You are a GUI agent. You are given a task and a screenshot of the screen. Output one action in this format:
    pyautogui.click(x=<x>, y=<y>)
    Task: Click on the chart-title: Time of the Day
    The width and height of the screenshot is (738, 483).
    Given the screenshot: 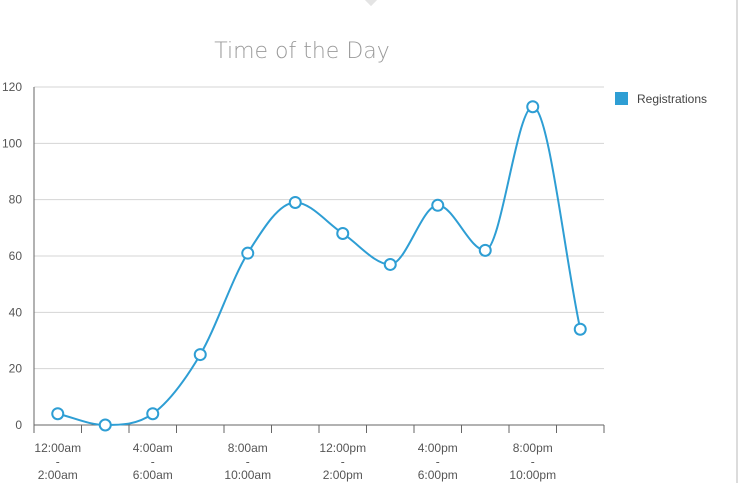 What is the action you would take?
    pyautogui.click(x=302, y=51)
    